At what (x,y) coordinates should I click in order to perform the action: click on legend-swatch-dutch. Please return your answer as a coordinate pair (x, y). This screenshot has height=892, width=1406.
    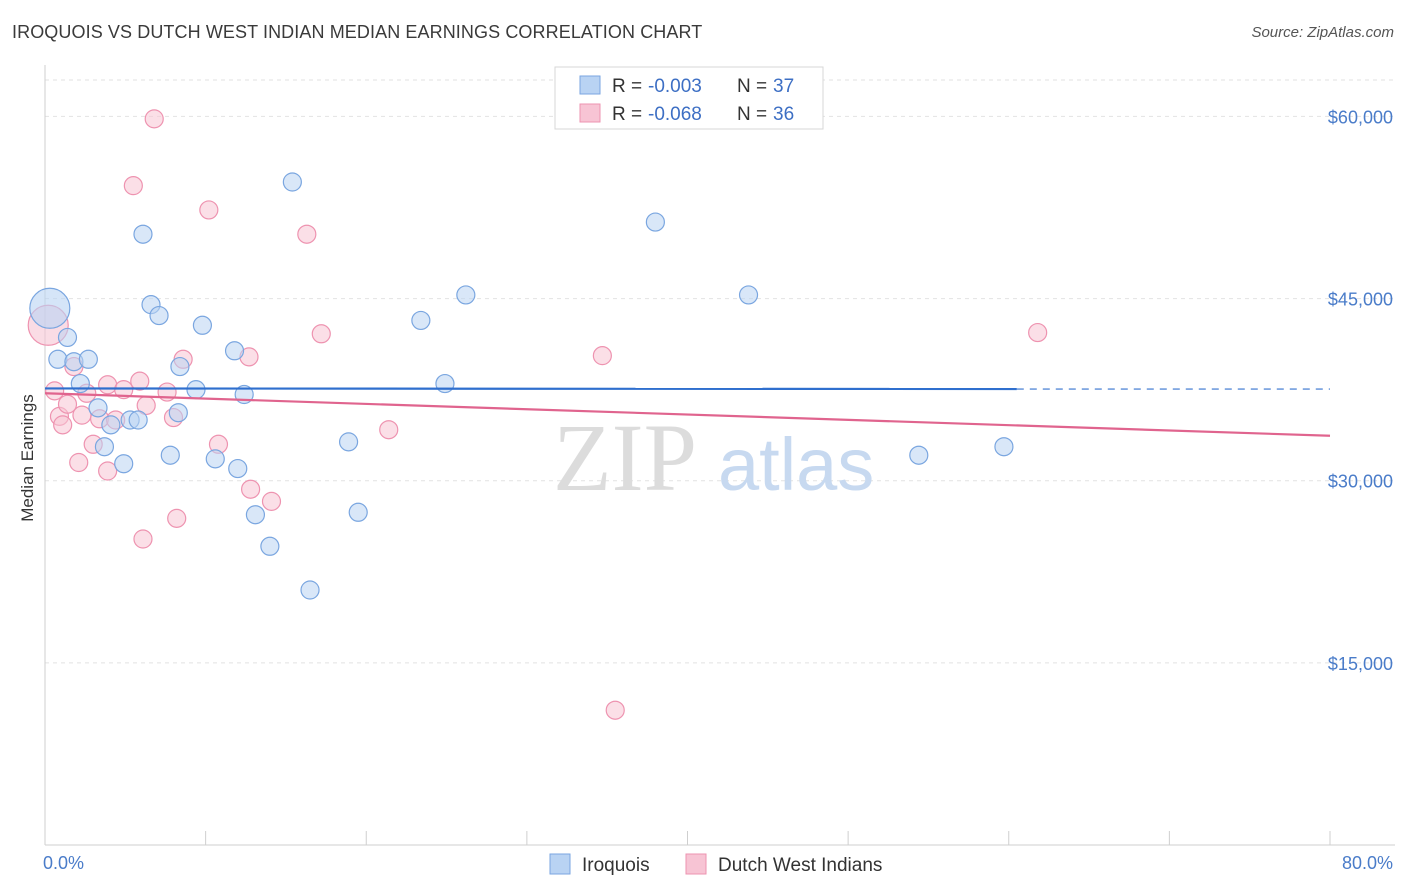
    Looking at the image, I should click on (590, 113).